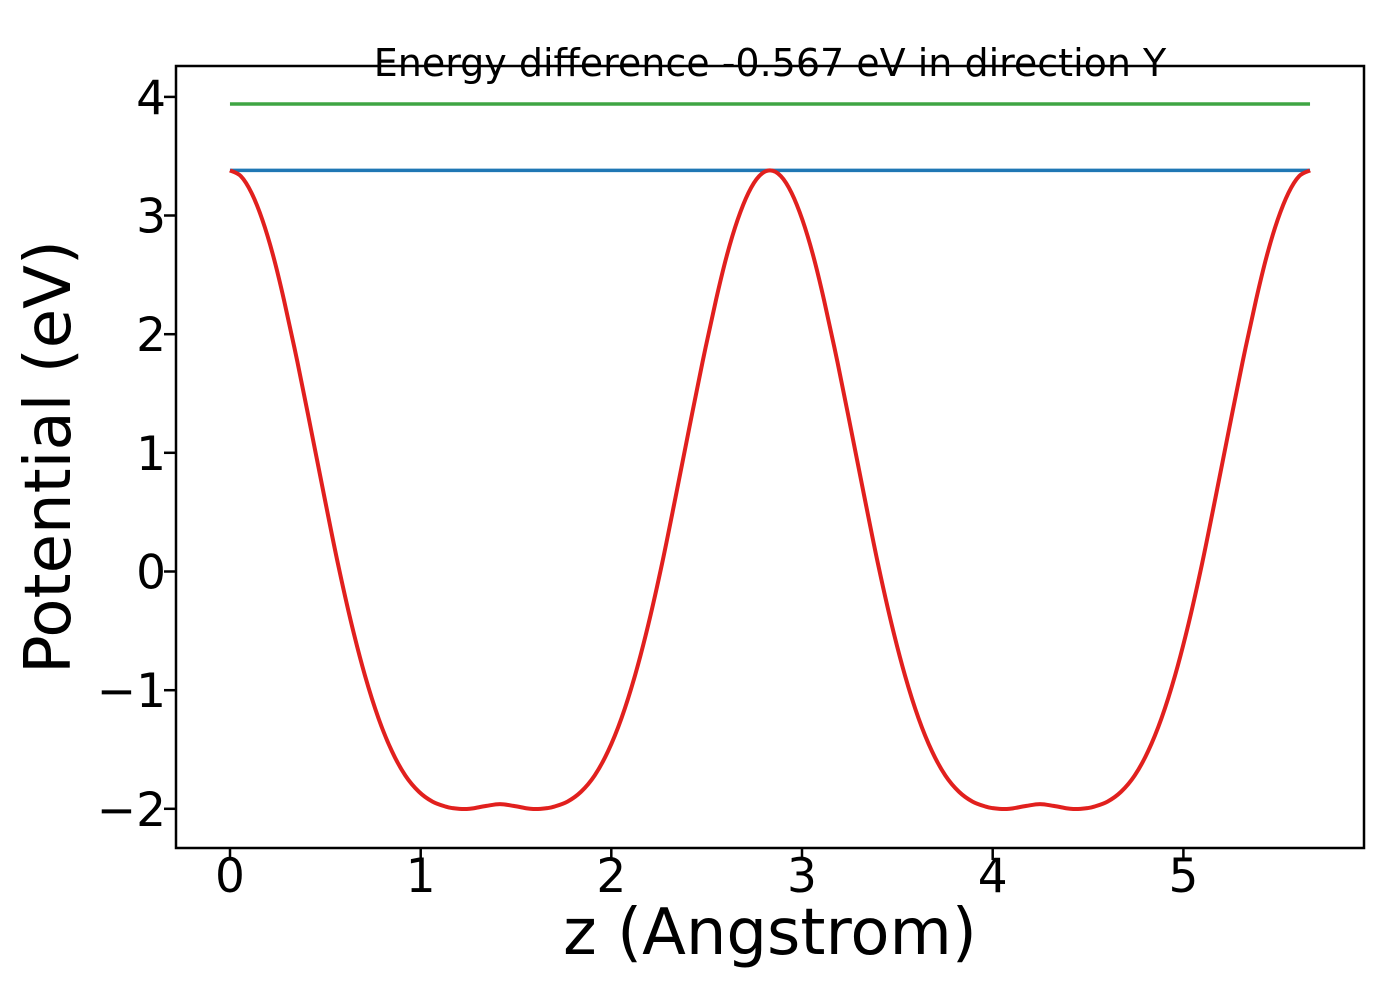 This screenshot has width=1400, height=1000. I want to click on x-axis-label: z (Angstrom), so click(770, 933).